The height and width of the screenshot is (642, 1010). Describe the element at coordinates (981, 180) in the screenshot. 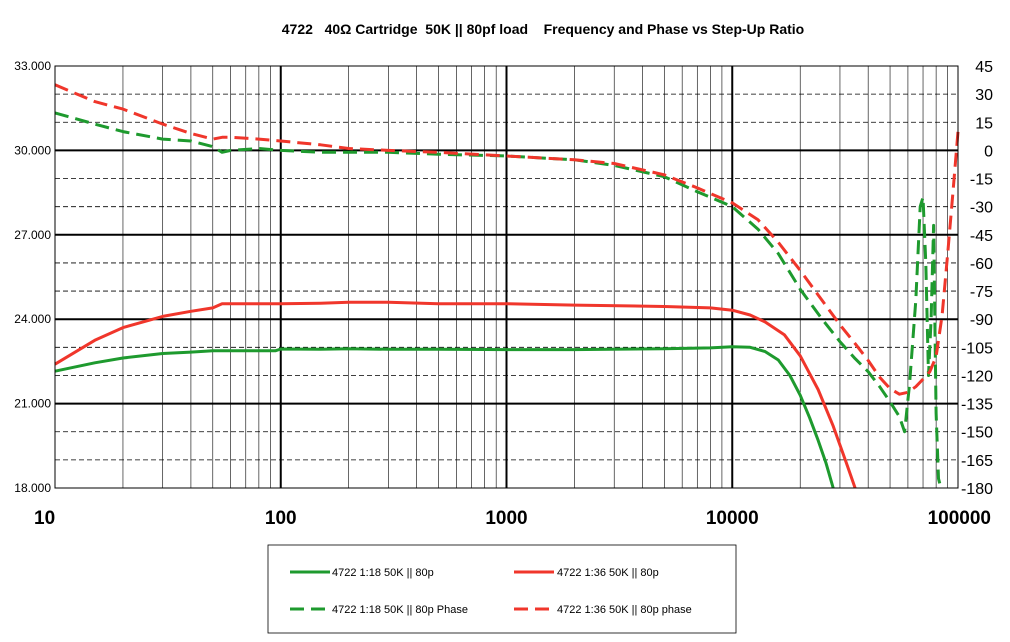

I see `y2-tick-label: -15` at that location.